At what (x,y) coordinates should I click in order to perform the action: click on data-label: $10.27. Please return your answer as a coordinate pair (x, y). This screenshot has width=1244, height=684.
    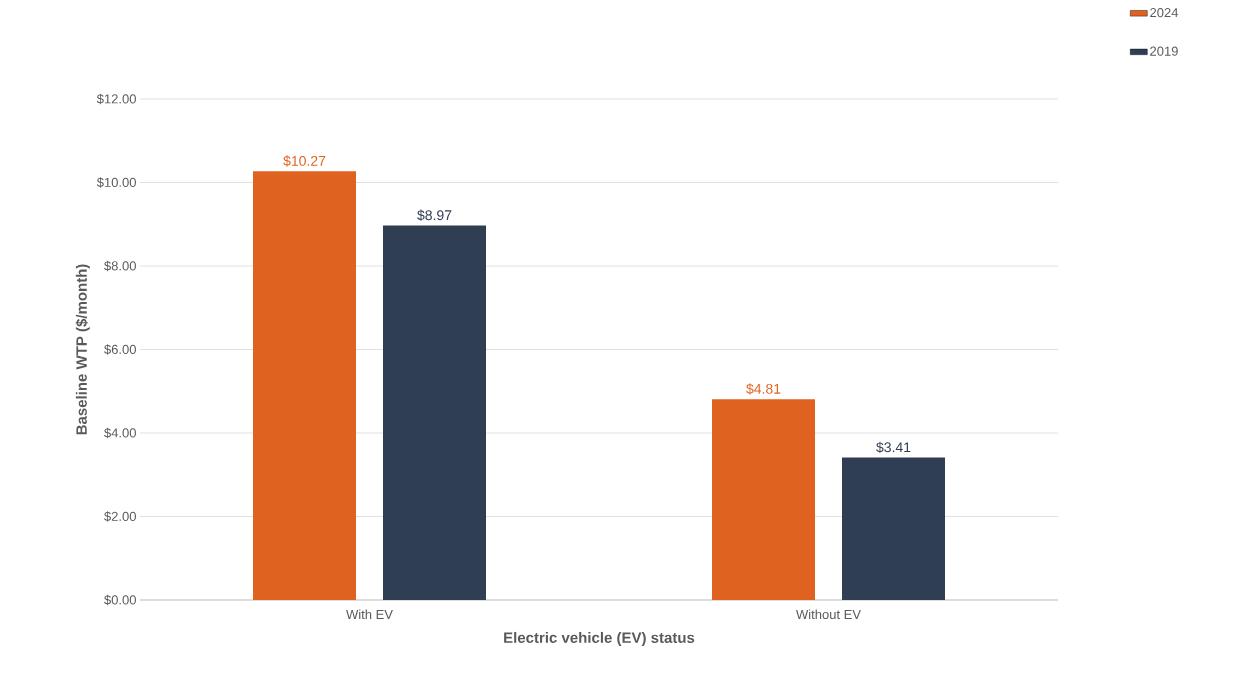
    Looking at the image, I should click on (304, 161).